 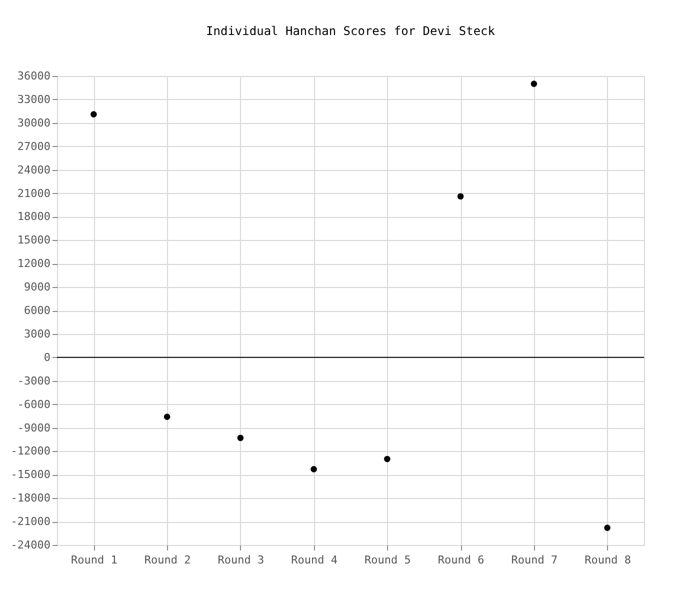 What do you see at coordinates (167, 560) in the screenshot?
I see `x-tick-label: Round 2` at bounding box center [167, 560].